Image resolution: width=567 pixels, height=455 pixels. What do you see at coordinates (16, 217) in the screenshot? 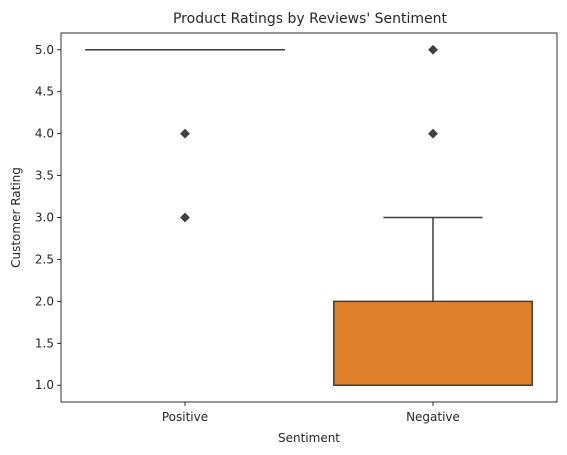
I see `y-axis-label: Customer Rating` at bounding box center [16, 217].